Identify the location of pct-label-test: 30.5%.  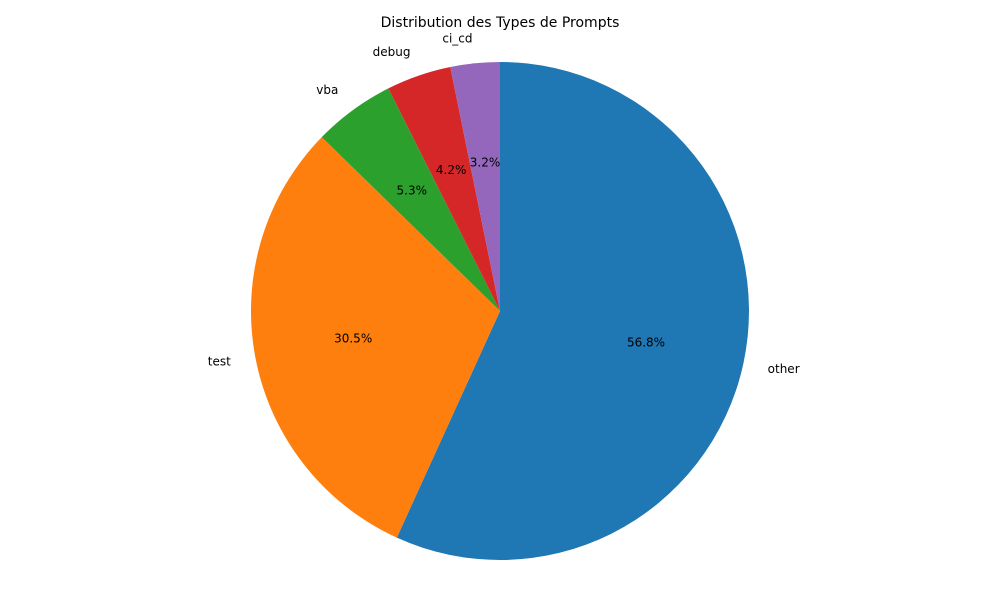
(353, 339).